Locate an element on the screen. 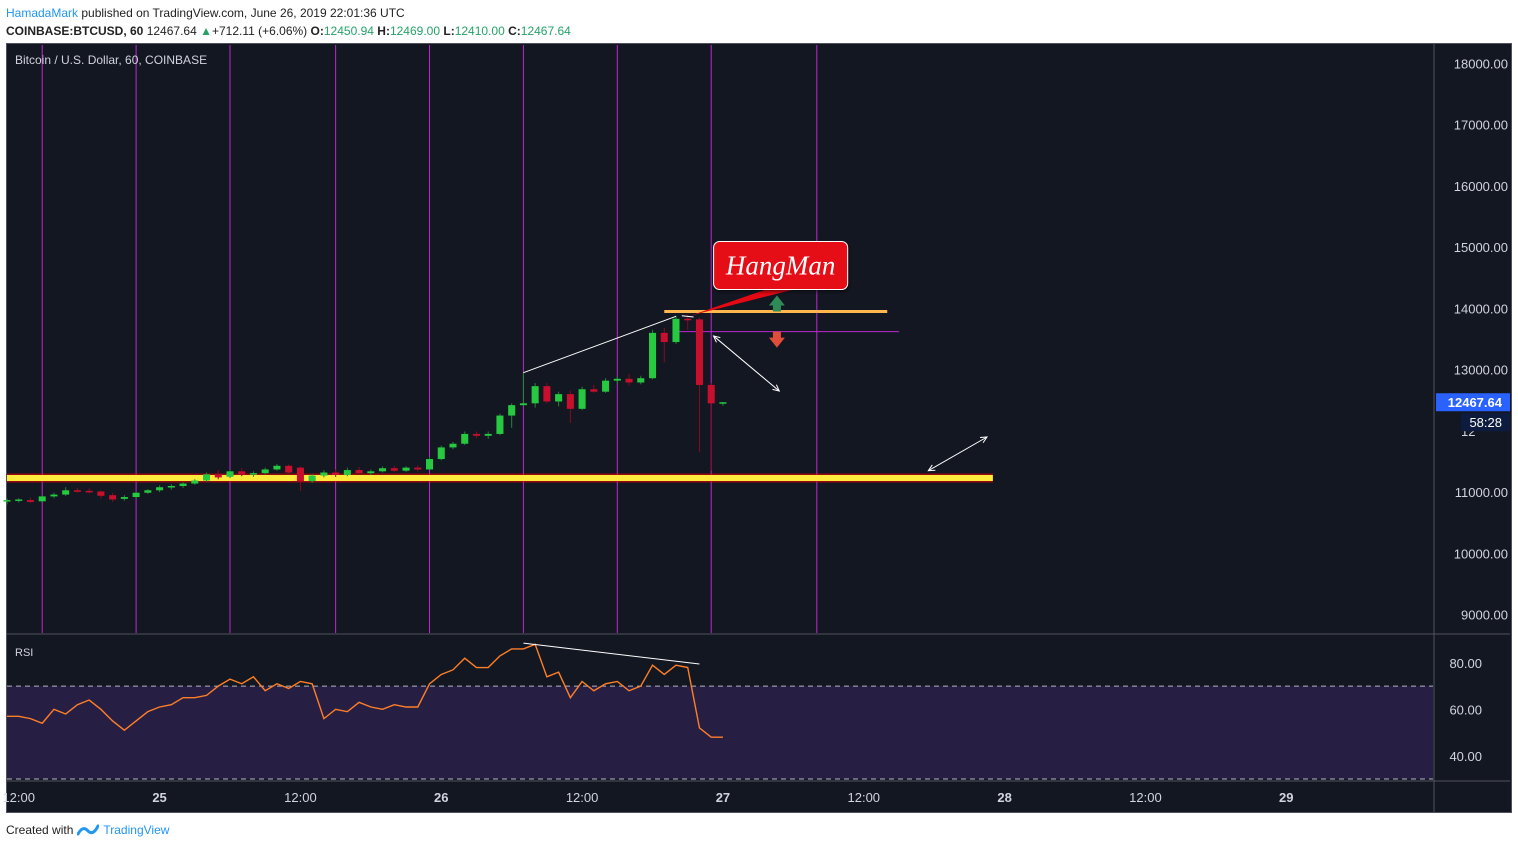 Image resolution: width=1518 pixels, height=849 pixels. tradingview-brand: TradingView is located at coordinates (136, 830).